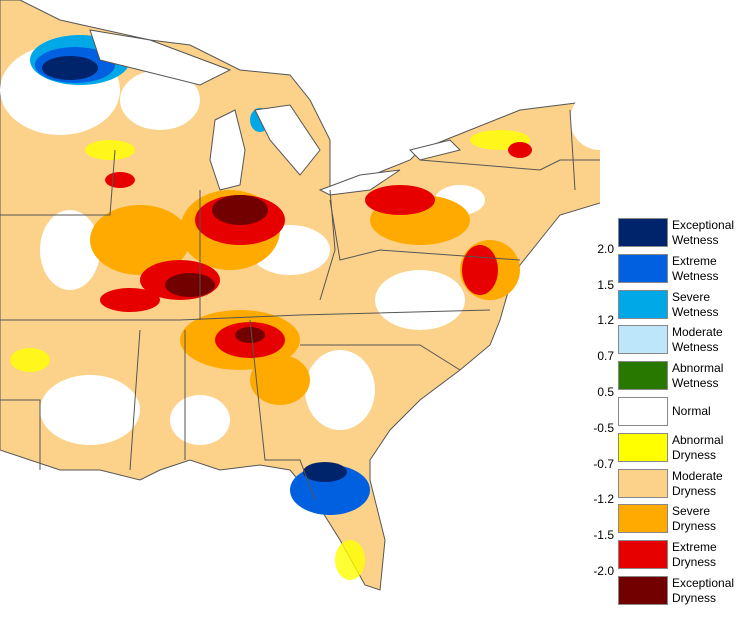 The height and width of the screenshot is (624, 745). I want to click on legend-label: Severe Dryness, so click(694, 519).